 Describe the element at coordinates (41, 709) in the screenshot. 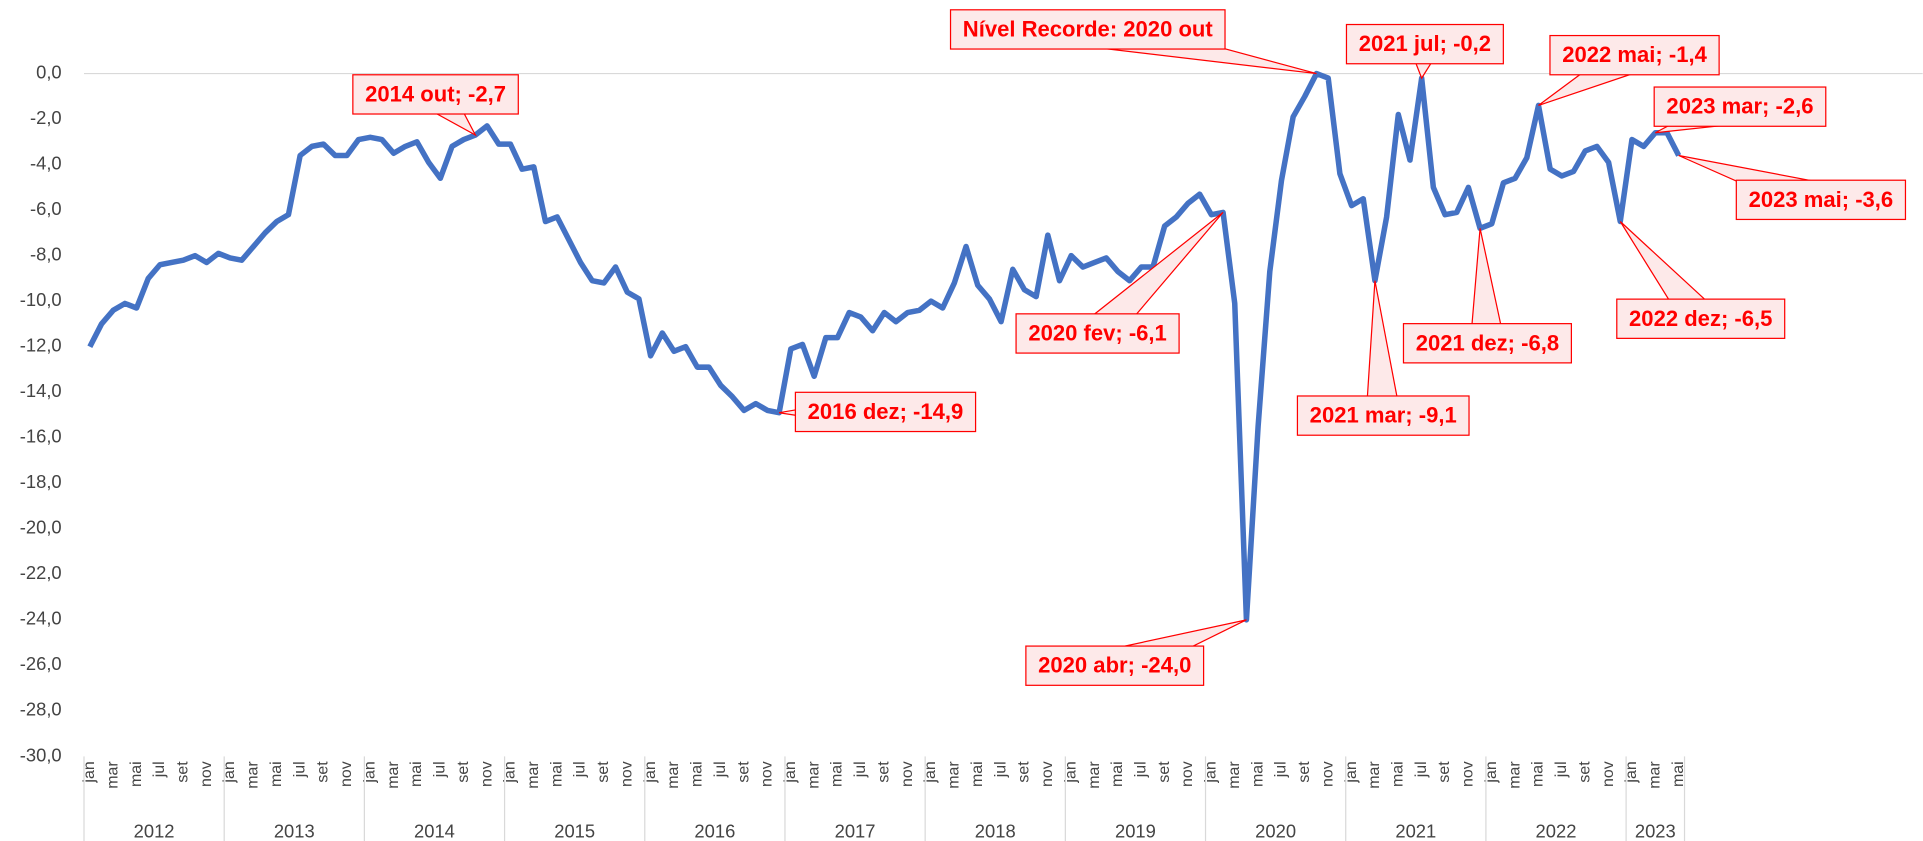

I see `y-tick-label: -28,0` at that location.